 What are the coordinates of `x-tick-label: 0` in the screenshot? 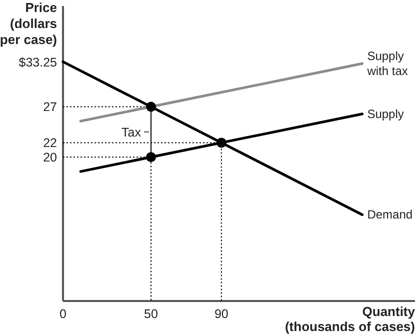 It's located at (63, 314).